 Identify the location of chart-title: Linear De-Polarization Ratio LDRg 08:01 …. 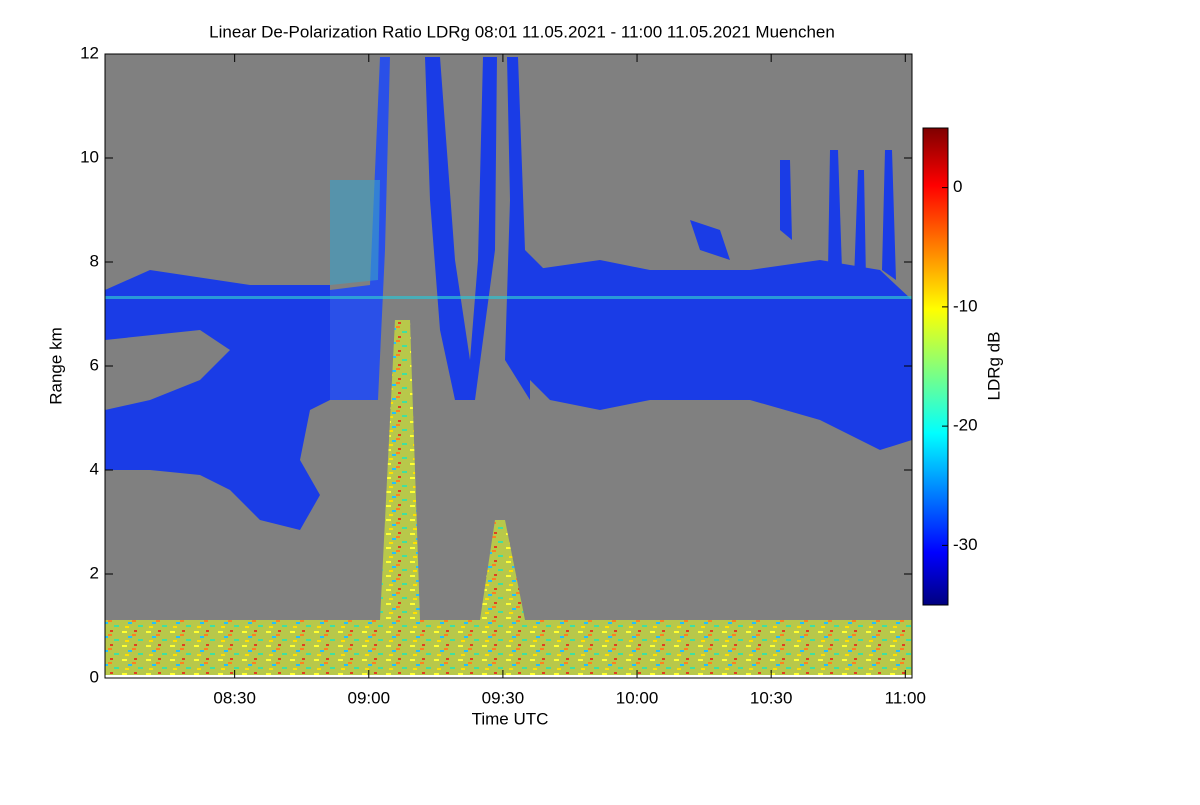
(522, 31).